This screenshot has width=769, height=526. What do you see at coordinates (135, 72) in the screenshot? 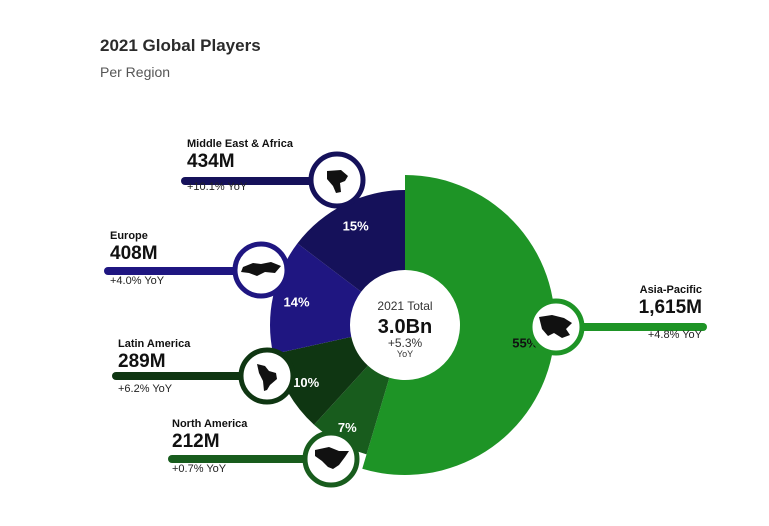
I see `page-subtitle: Per Region` at bounding box center [135, 72].